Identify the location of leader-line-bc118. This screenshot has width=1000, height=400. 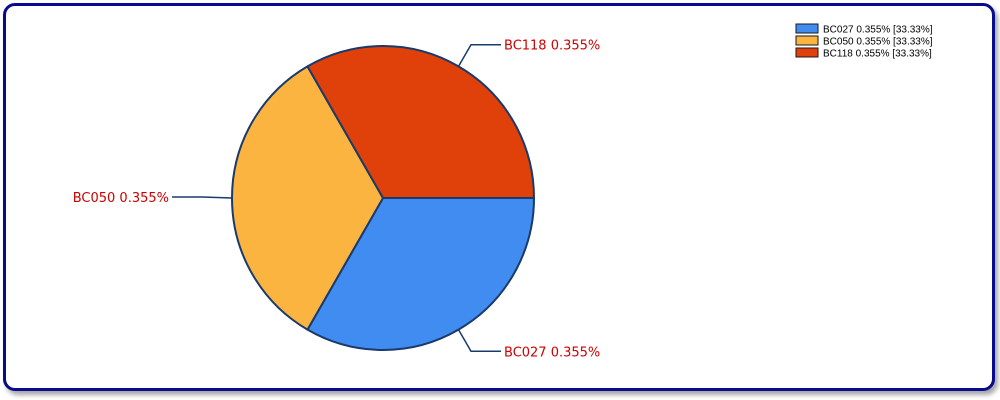
(479, 55).